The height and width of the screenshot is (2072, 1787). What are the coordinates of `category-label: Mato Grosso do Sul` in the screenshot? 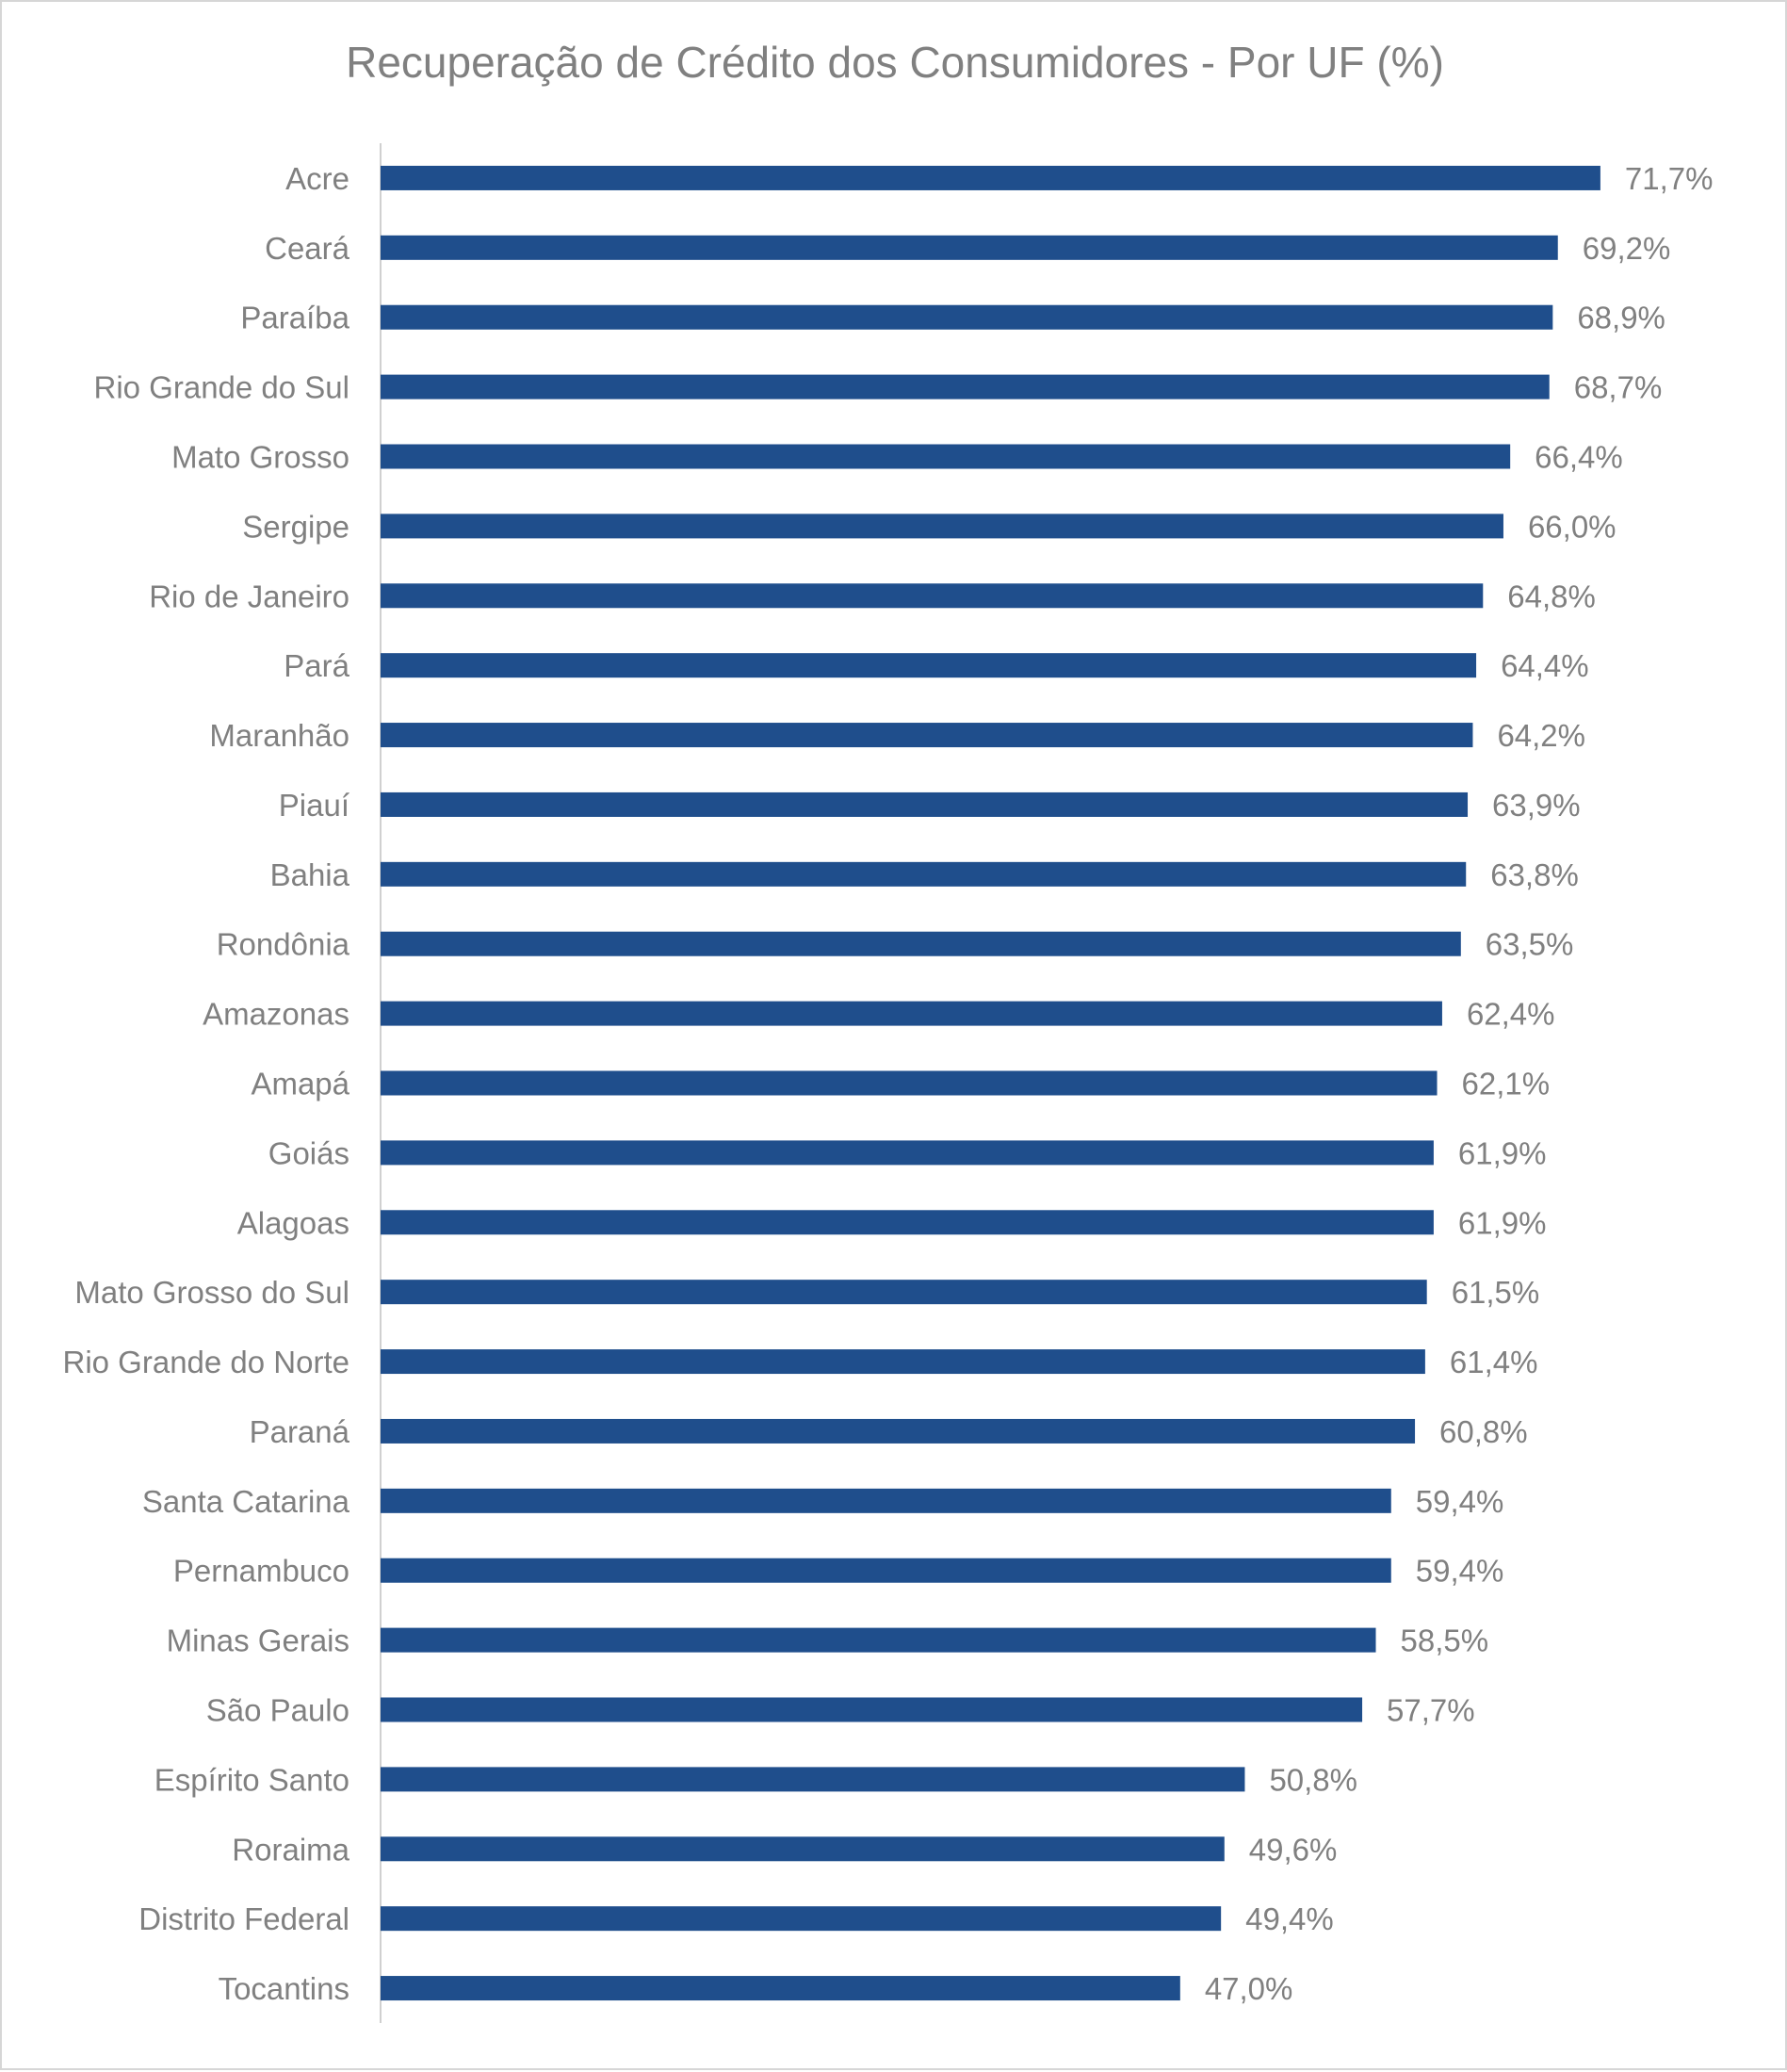 It's located at (211, 1292).